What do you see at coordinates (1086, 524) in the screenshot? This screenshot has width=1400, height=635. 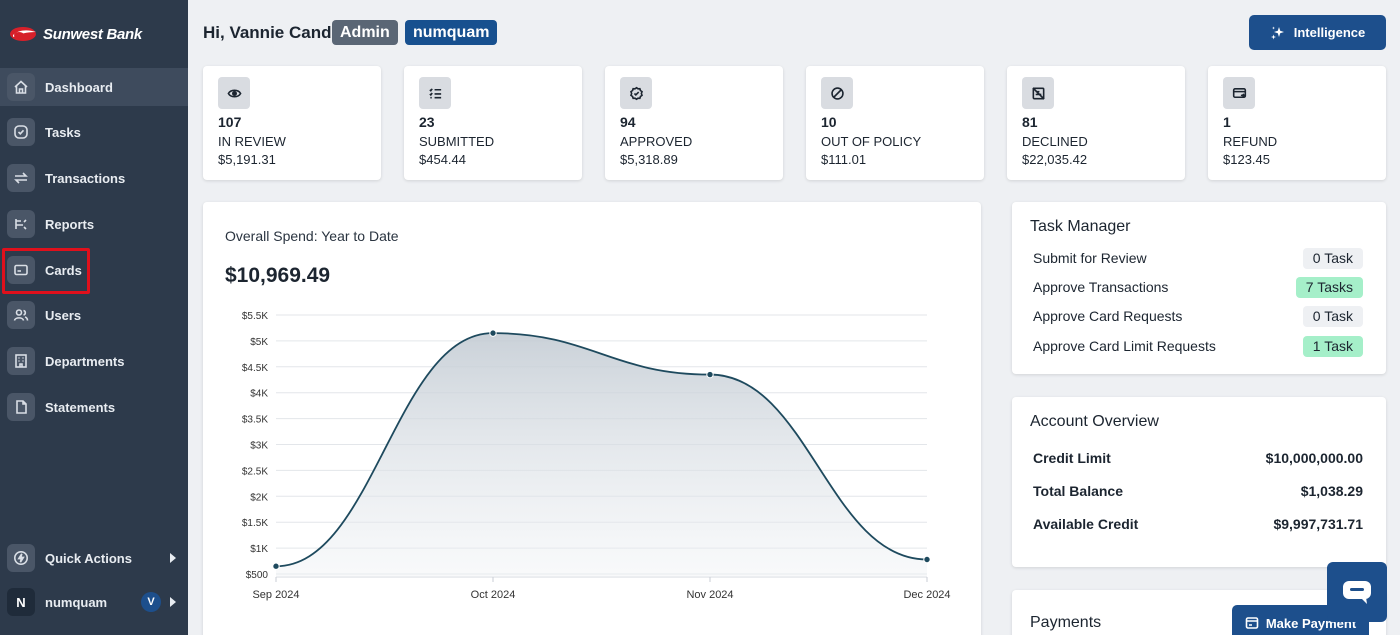 I see `account-row-label: Available Credit` at bounding box center [1086, 524].